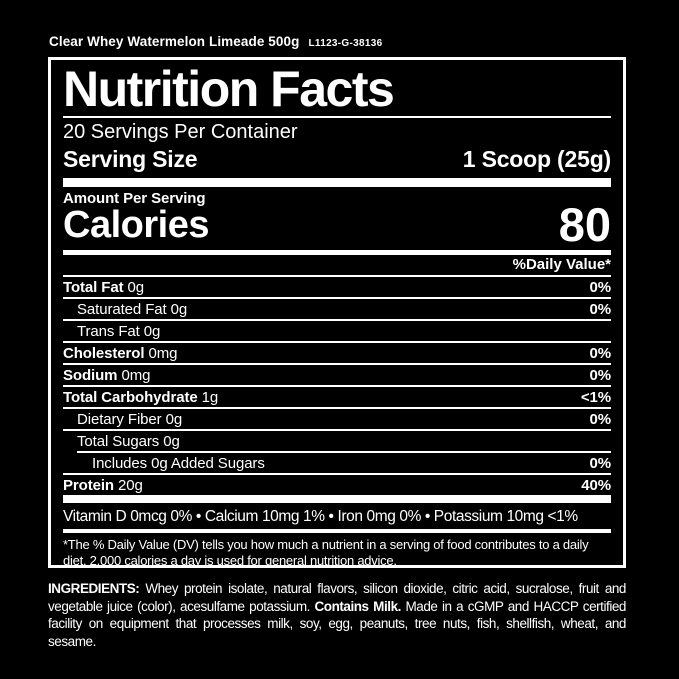  Describe the element at coordinates (337, 418) in the screenshot. I see `nutrient-row: Dietary Fiber 0g 0%` at that location.